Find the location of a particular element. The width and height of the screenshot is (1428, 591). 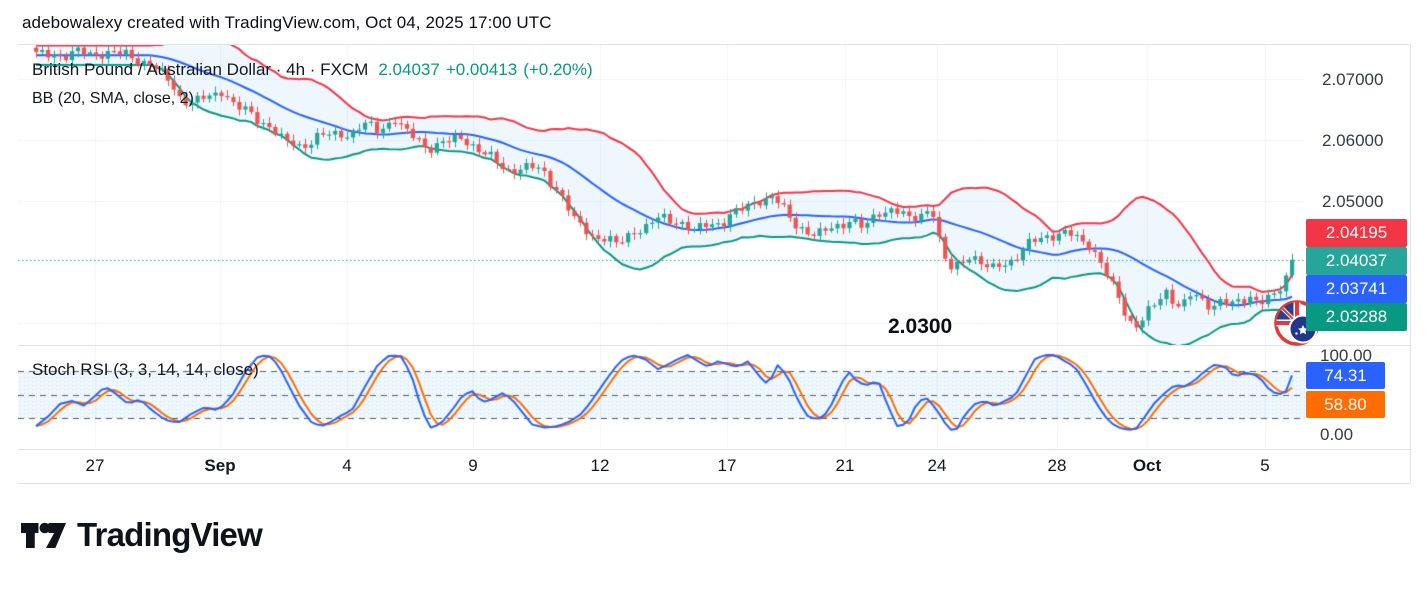

price-level-annotation: 2.0300 is located at coordinates (920, 326).